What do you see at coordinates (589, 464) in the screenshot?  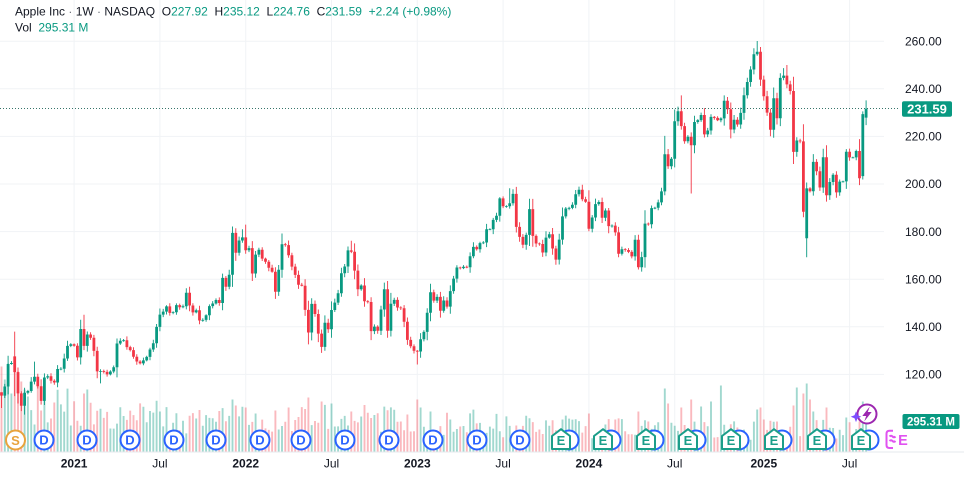 I see `svg-text: 2024` at bounding box center [589, 464].